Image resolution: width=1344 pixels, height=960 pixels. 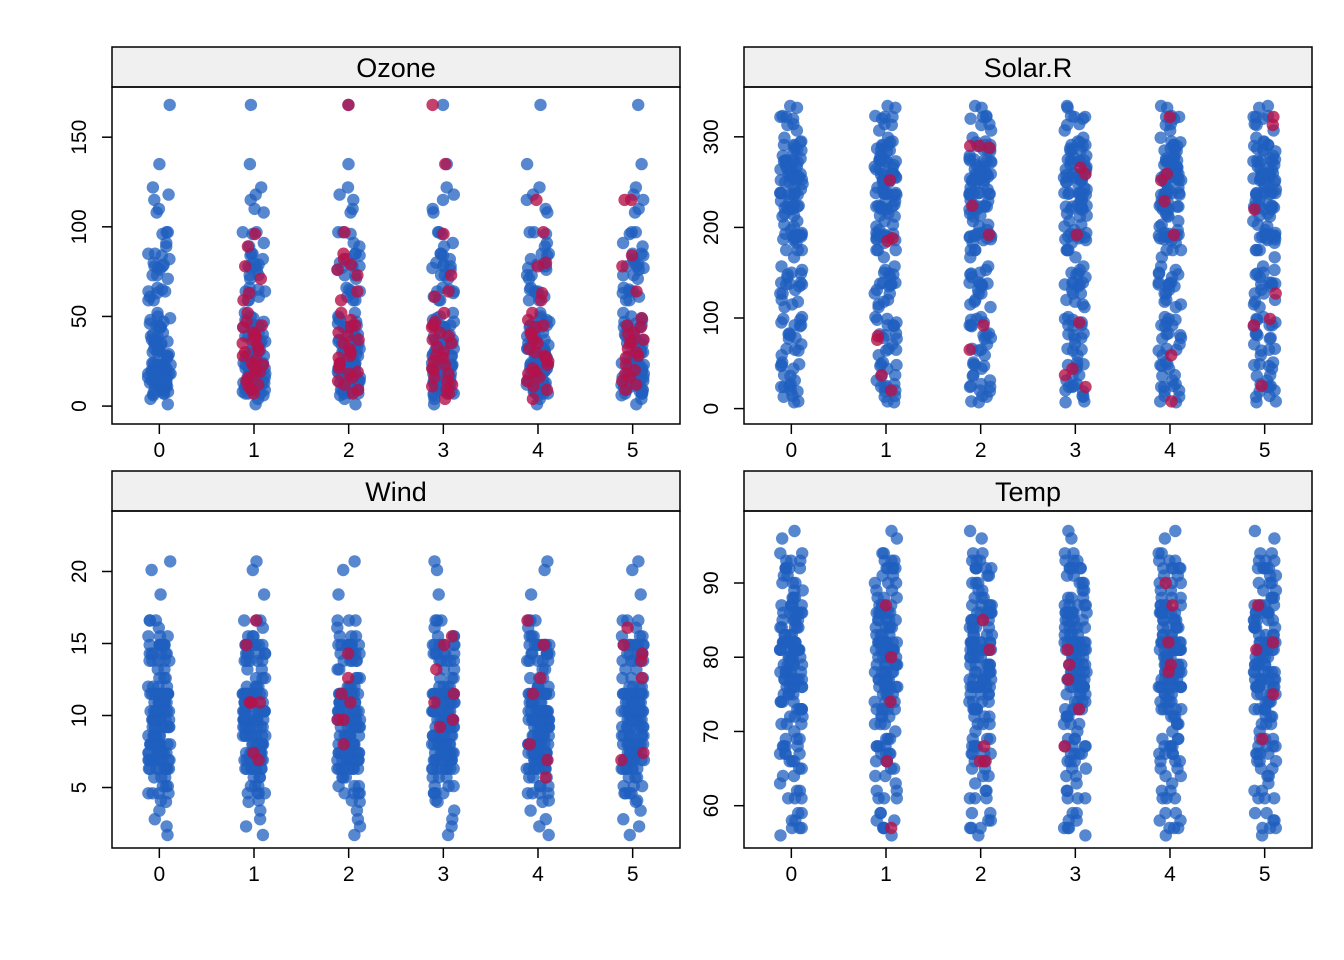 I want to click on x-axis: 0 1 2 3 4 5, so click(x=396, y=867).